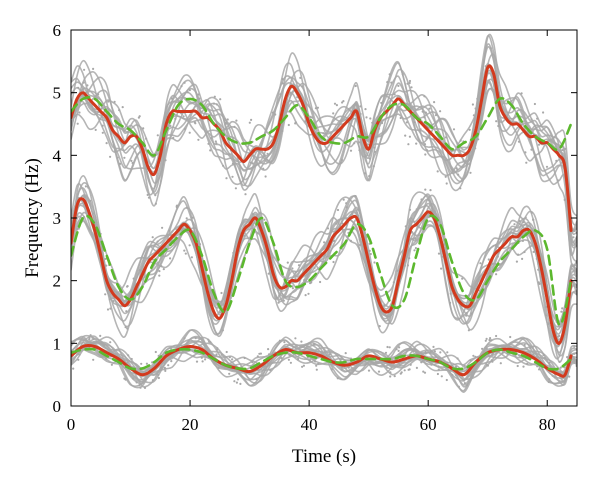 This screenshot has height=486, width=600. I want to click on y-tick-label: 3, so click(57, 218).